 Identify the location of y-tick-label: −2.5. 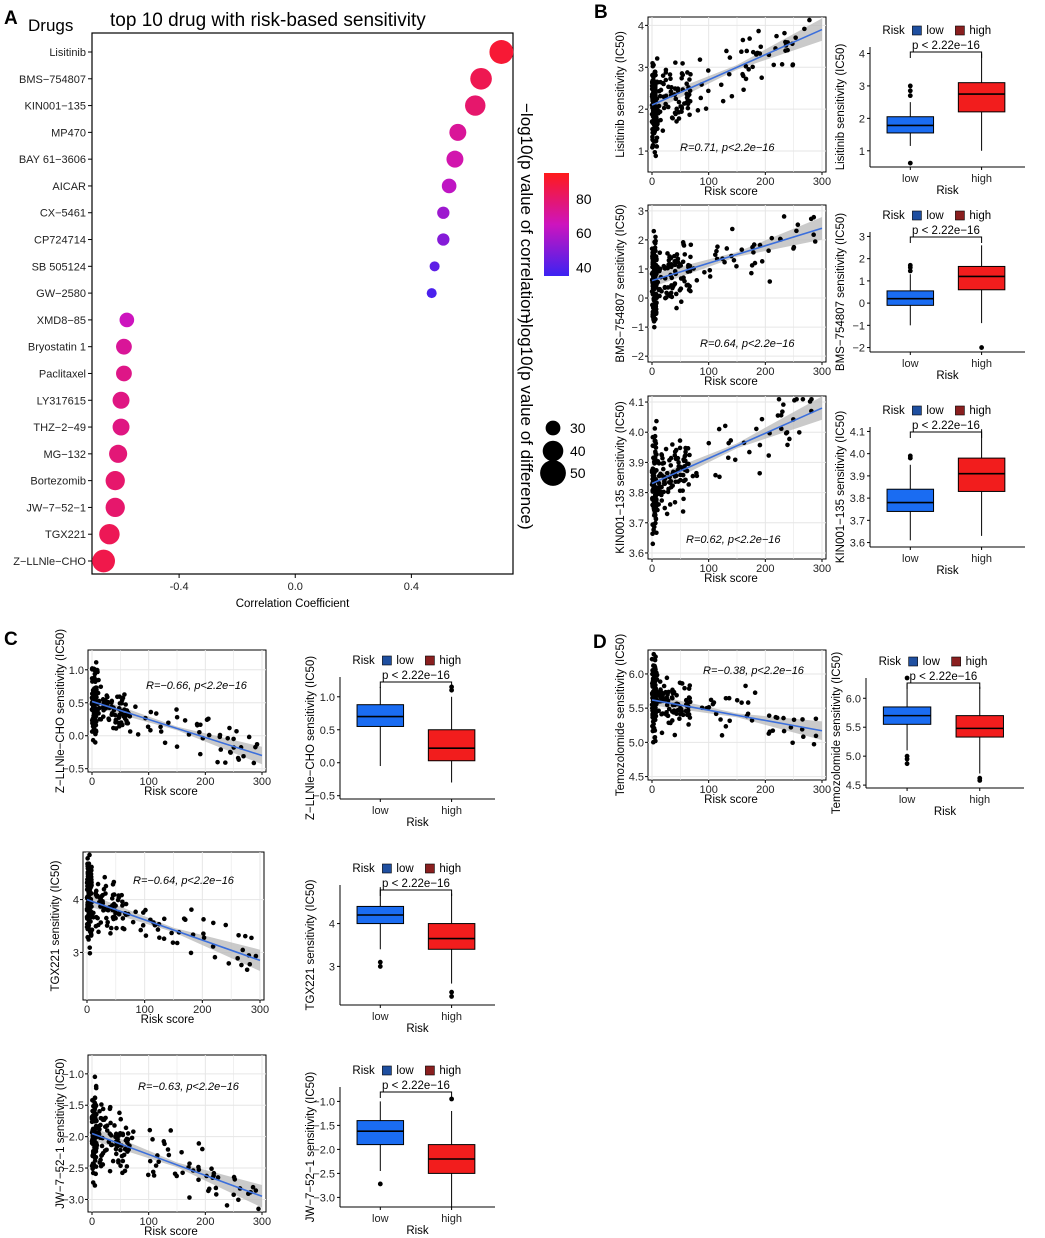
(73, 1169).